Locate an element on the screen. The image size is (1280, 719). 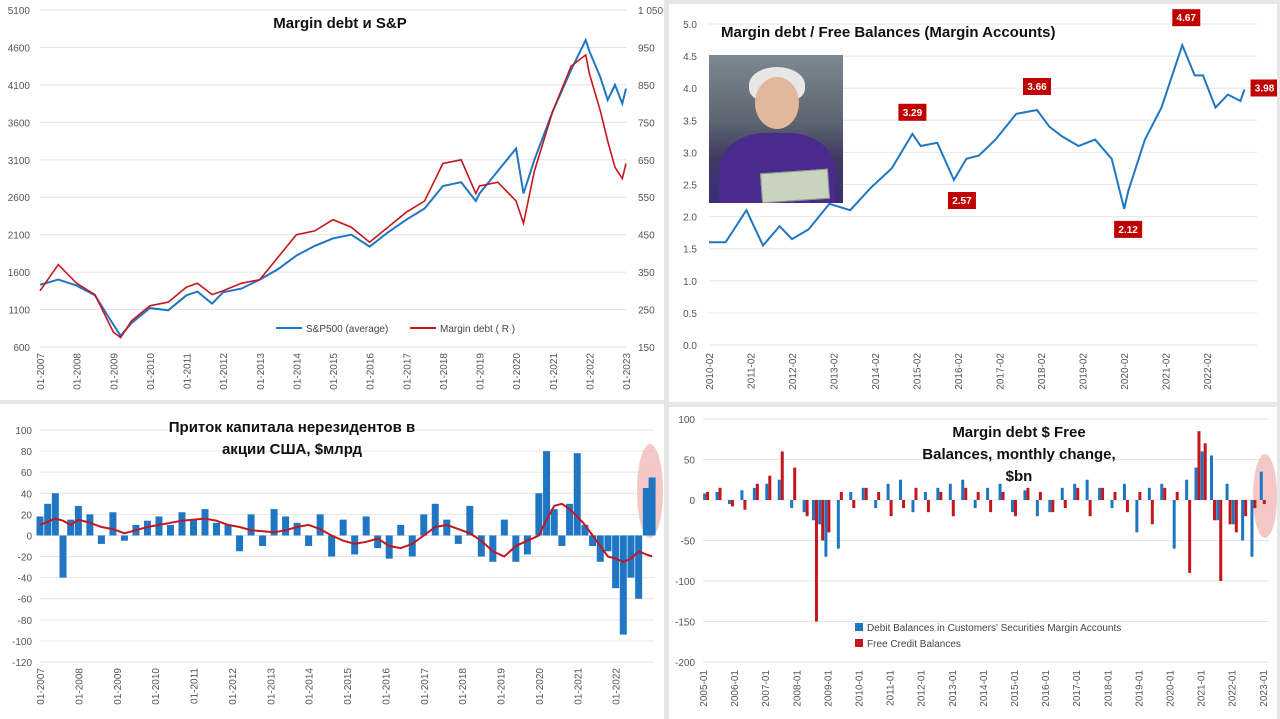
y-tick: -80 is located at coordinates (25, 621).